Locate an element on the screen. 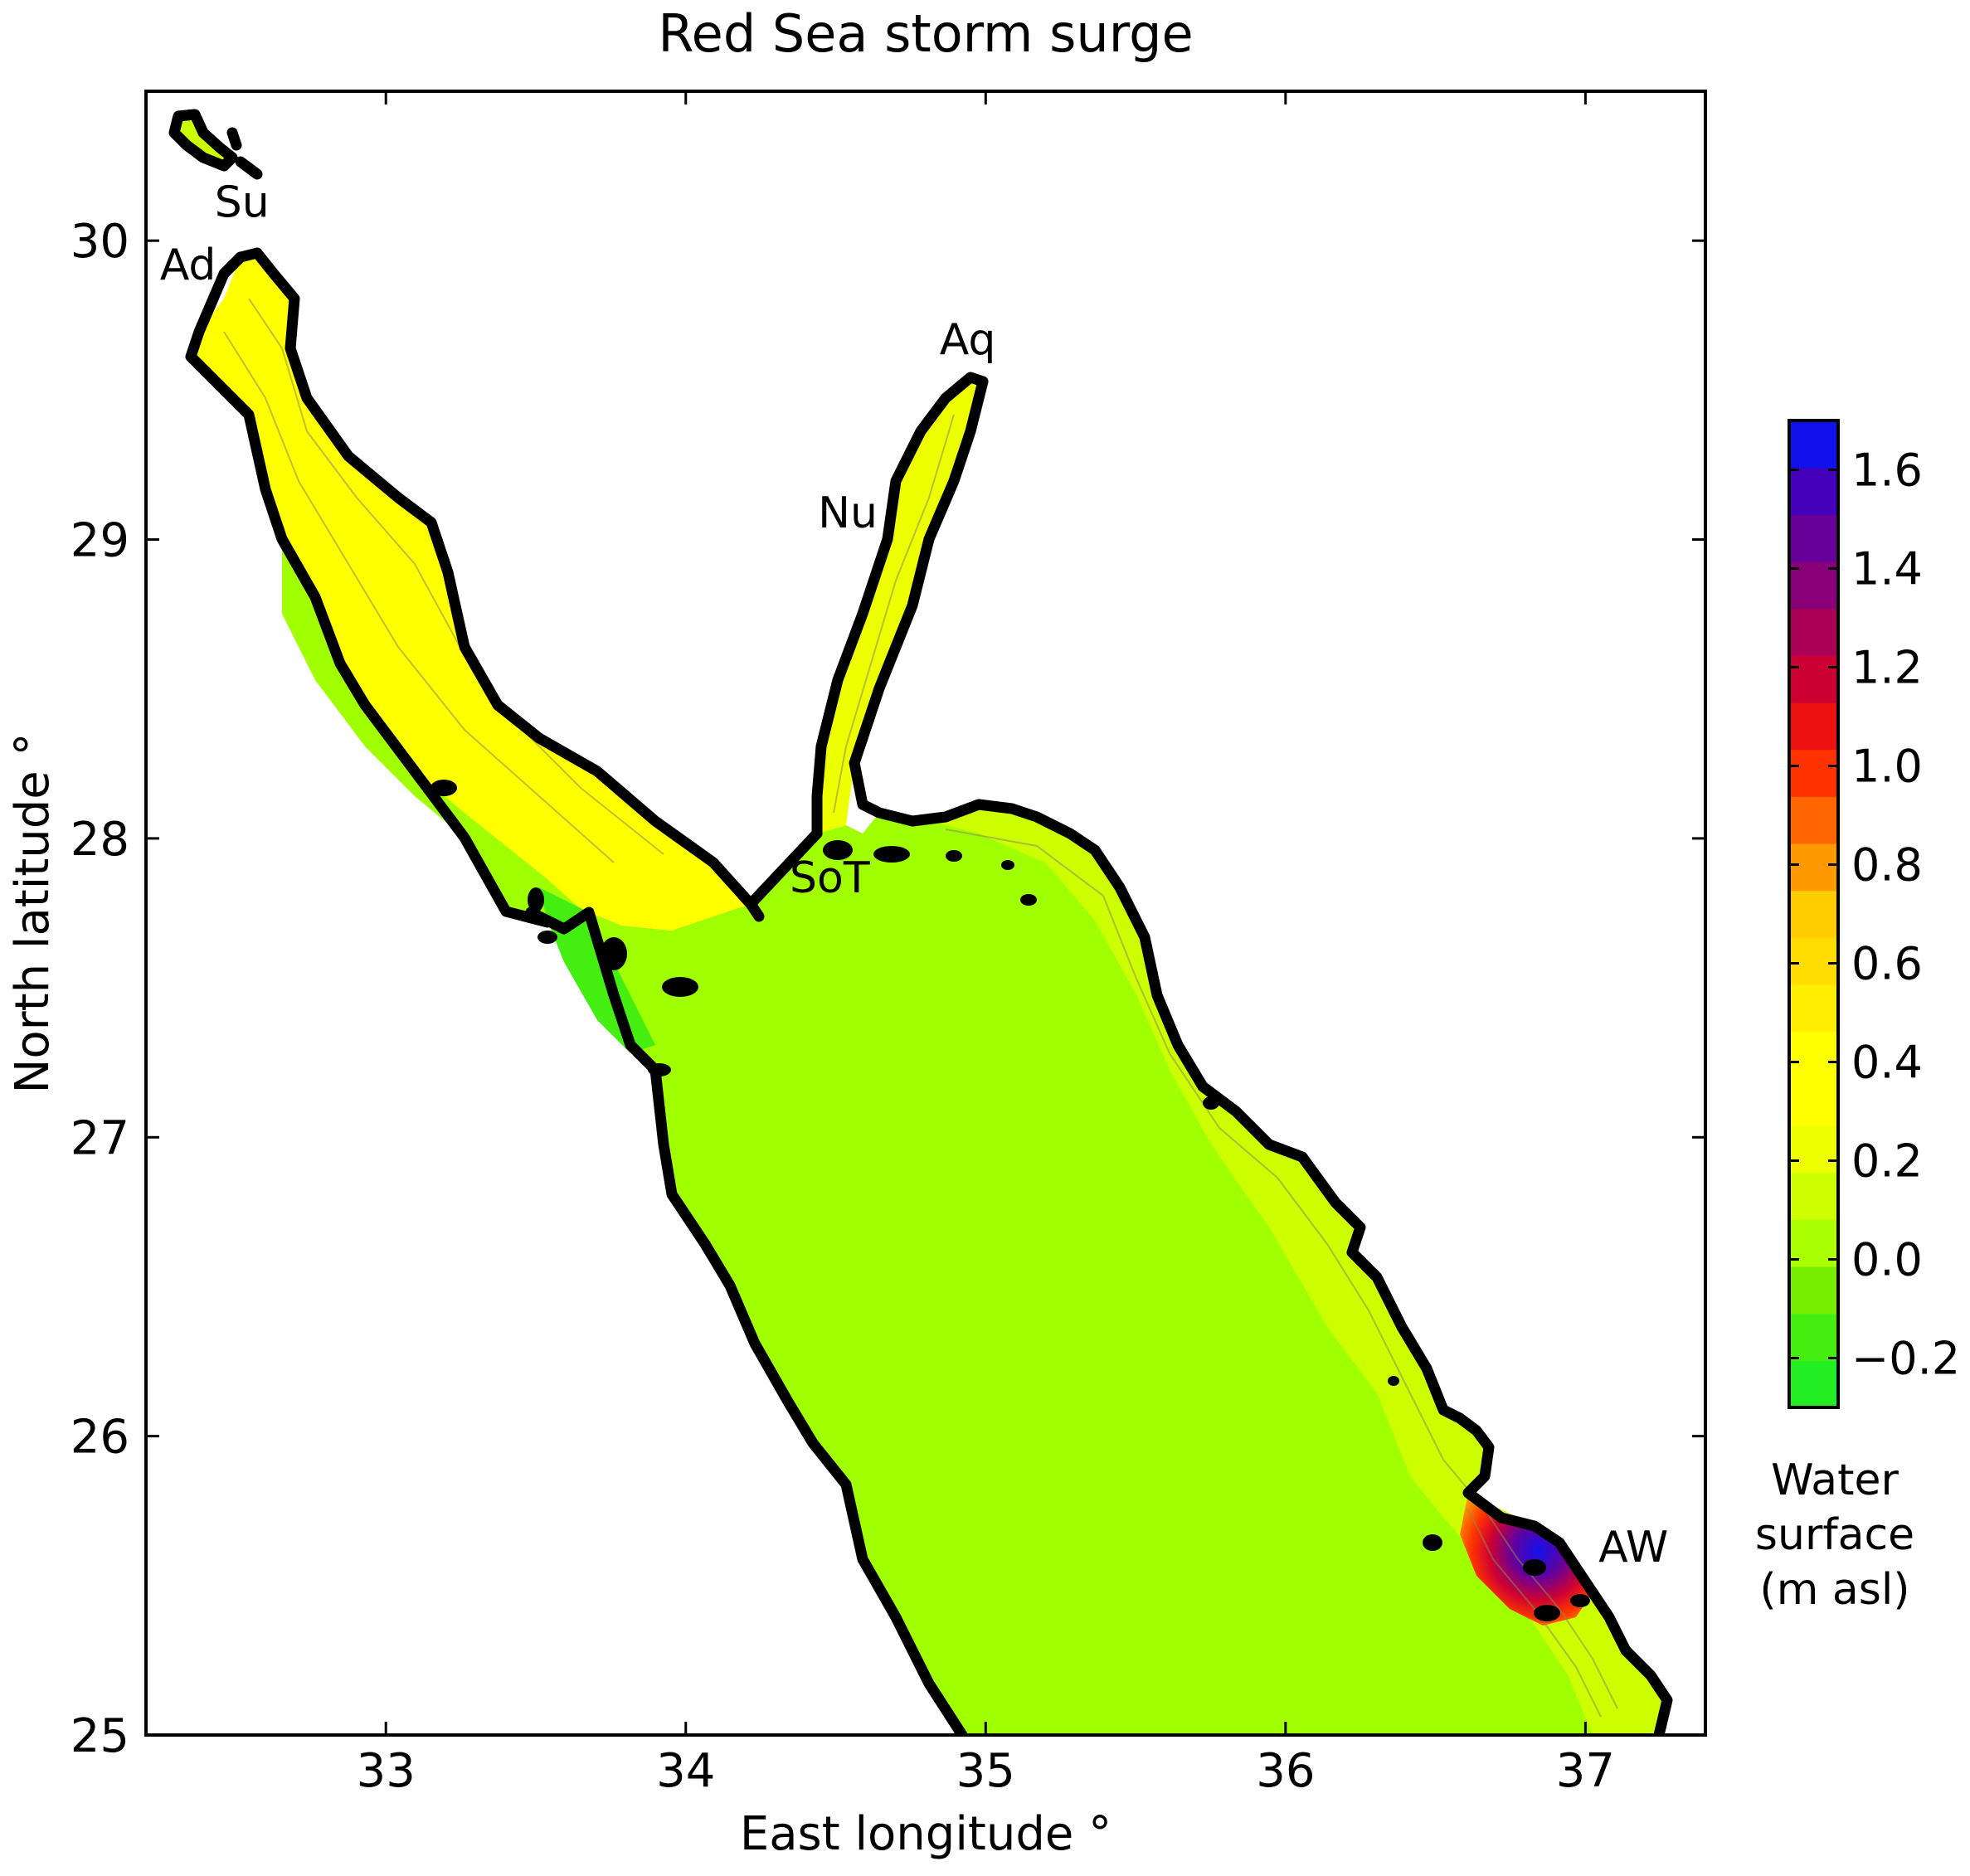 This screenshot has height=1876, width=1970. coastline-lake is located at coordinates (203, 140).